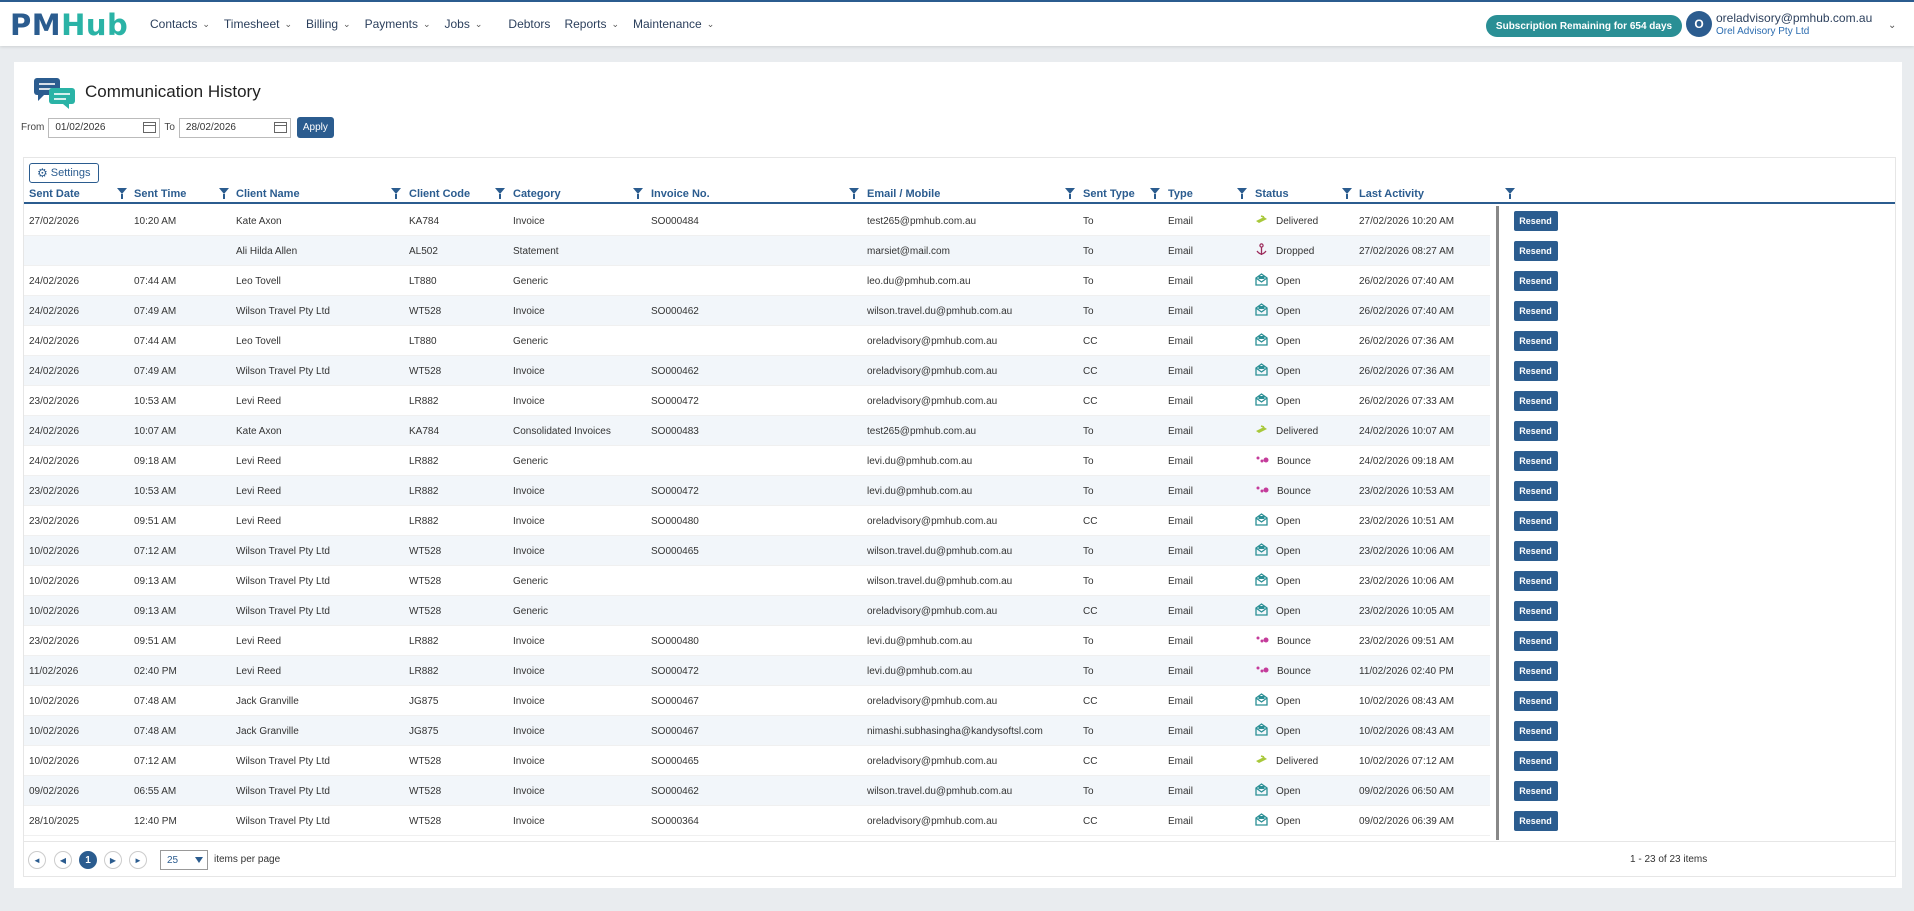 This screenshot has width=1914, height=911. What do you see at coordinates (315, 127) in the screenshot?
I see `apply-button: Apply` at bounding box center [315, 127].